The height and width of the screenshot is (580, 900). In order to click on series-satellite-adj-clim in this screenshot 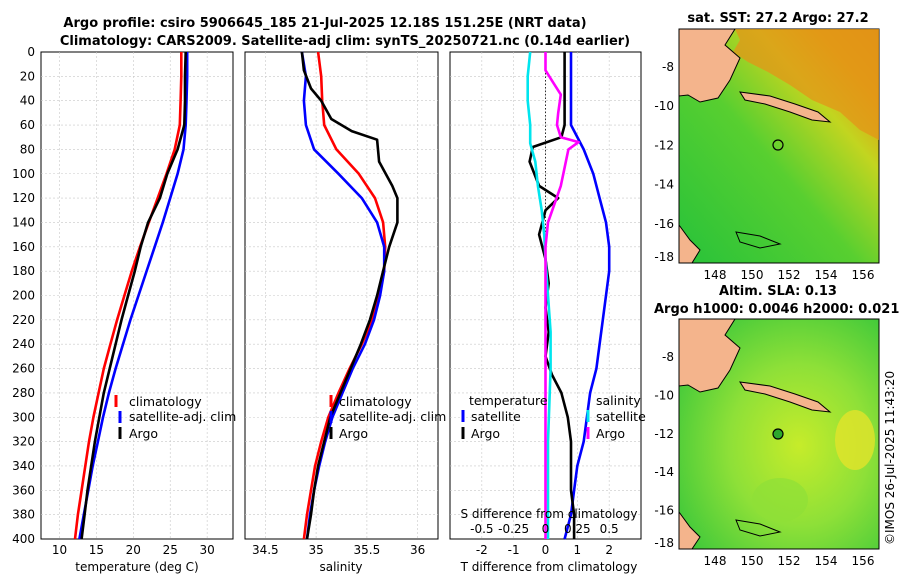, I will do `click(133, 296)`.